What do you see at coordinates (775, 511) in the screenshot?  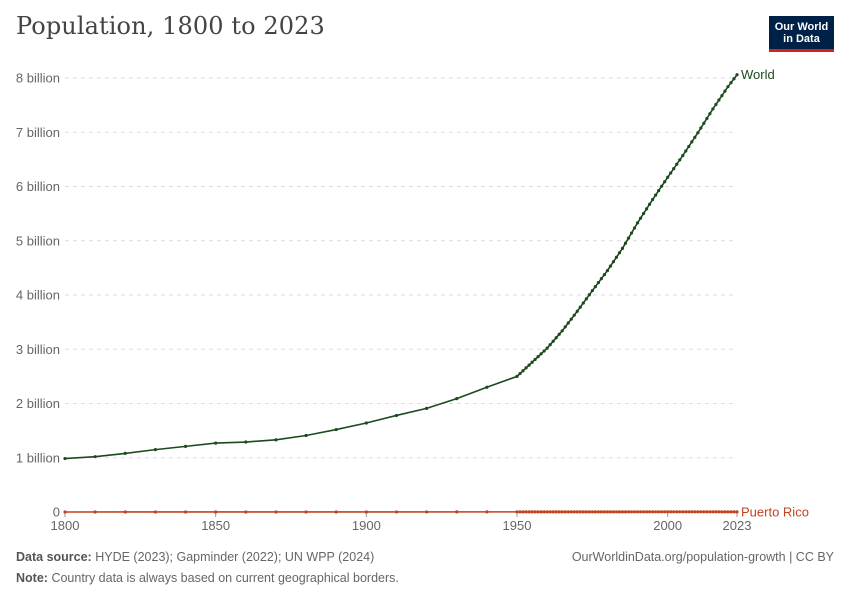 I see `series-label: Puerto Rico` at bounding box center [775, 511].